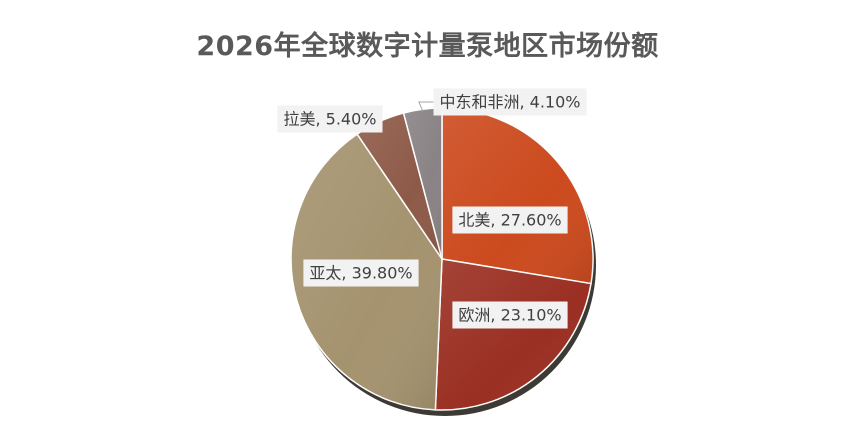 The image size is (855, 445). I want to click on data-label-text-1: 欧洲, 23.10%, so click(509, 315).